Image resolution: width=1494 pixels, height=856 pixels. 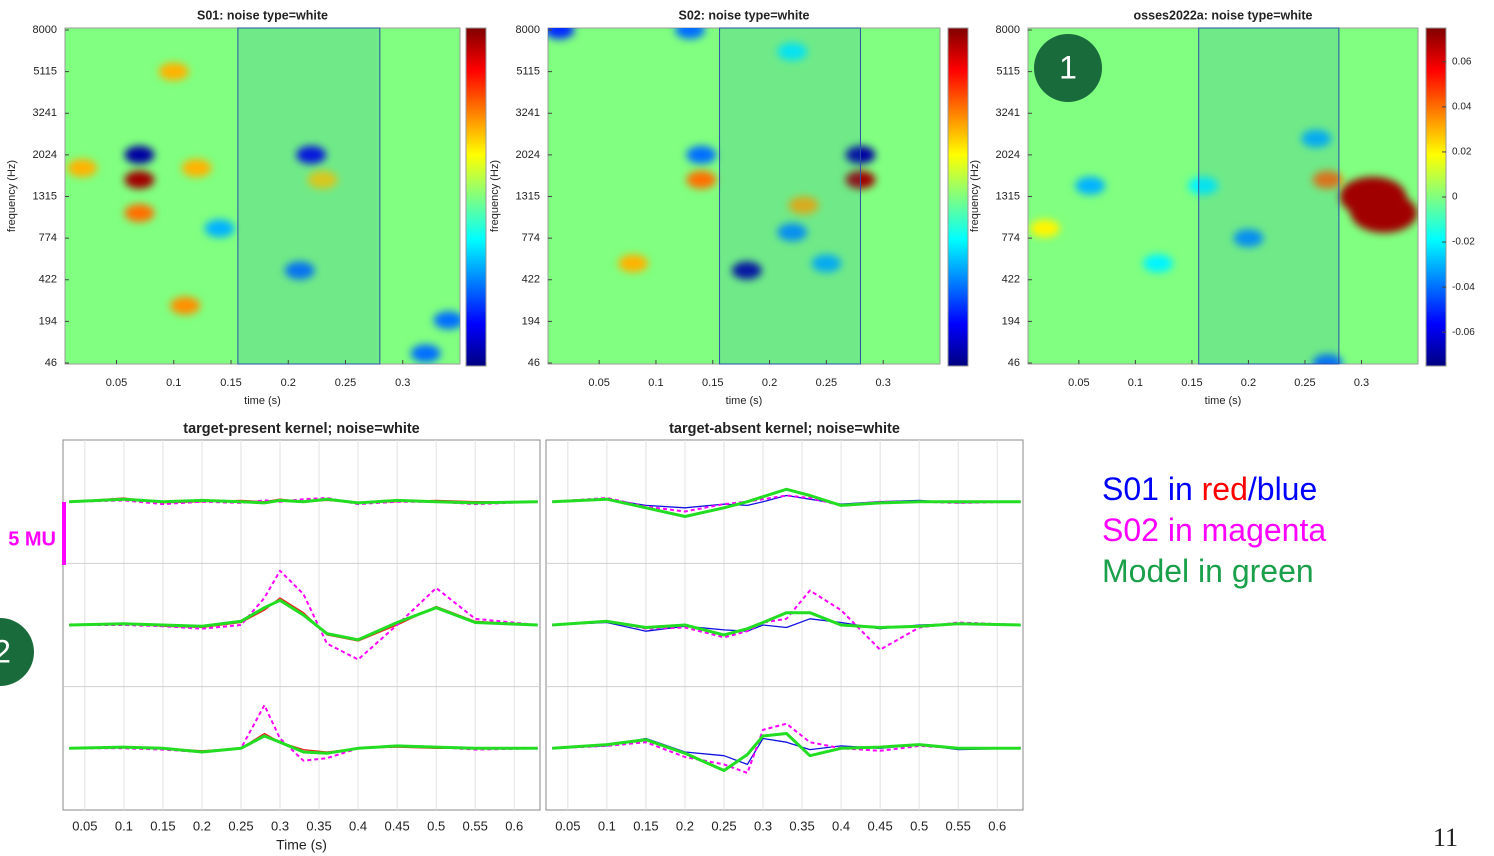 What do you see at coordinates (919, 825) in the screenshot?
I see `x-tick-label: 0.5` at bounding box center [919, 825].